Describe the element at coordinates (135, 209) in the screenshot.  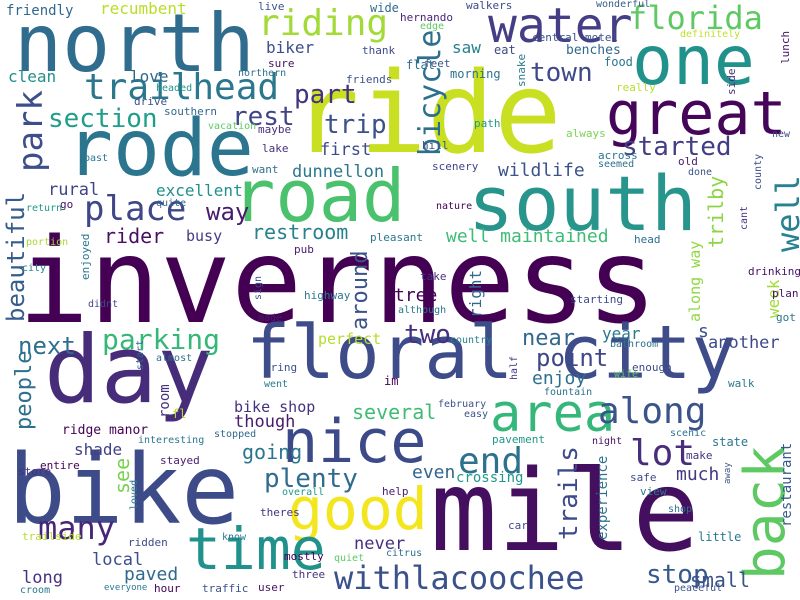
I see `word-place: place` at that location.